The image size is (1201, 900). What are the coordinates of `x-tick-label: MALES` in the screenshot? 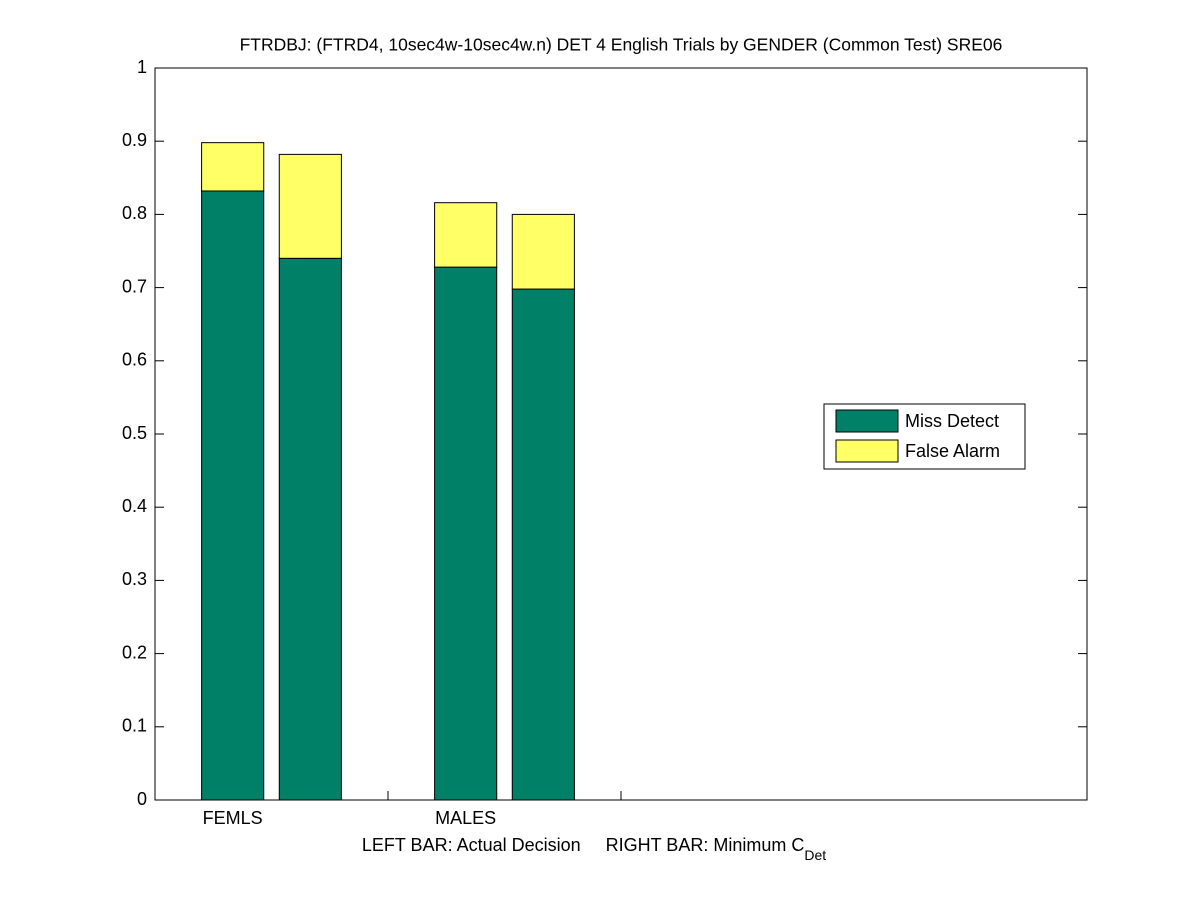 It's located at (465, 818).